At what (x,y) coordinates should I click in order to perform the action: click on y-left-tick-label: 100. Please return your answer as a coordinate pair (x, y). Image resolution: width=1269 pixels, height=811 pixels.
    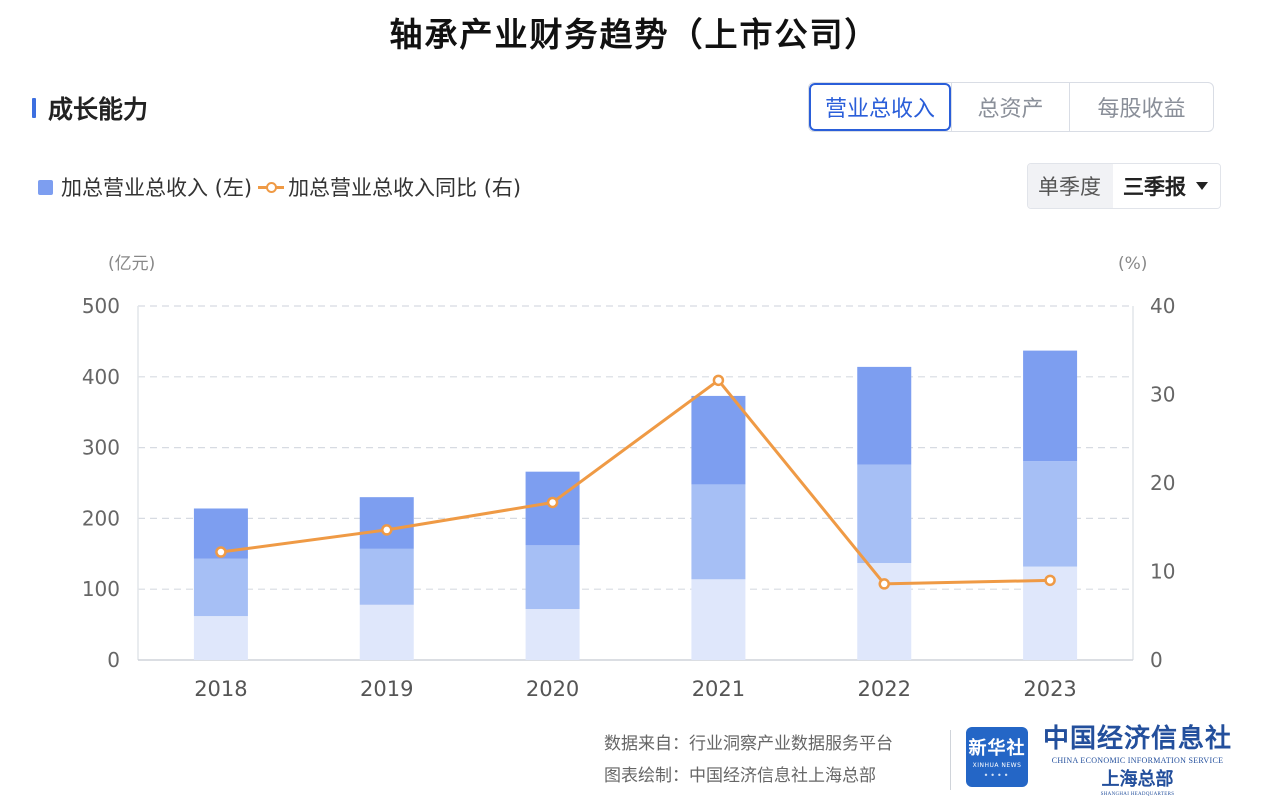
    Looking at the image, I should click on (101, 589).